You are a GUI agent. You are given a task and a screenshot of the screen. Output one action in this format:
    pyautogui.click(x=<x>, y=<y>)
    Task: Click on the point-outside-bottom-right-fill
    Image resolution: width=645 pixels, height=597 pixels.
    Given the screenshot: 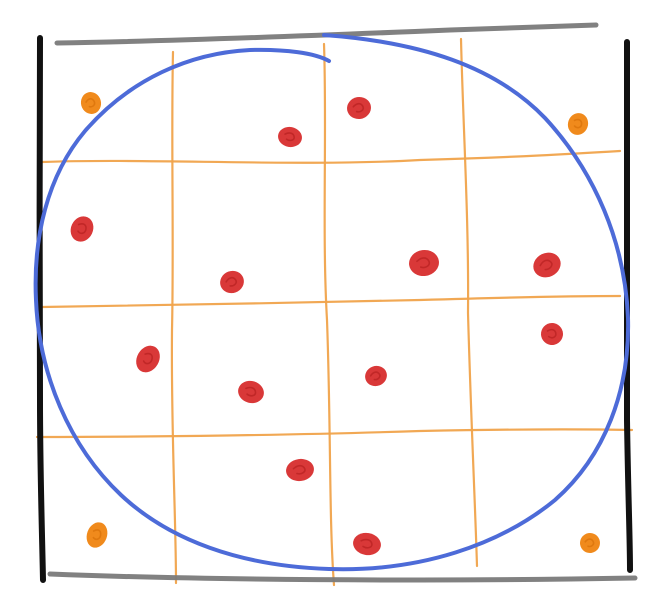 What is the action you would take?
    pyautogui.click(x=590, y=543)
    